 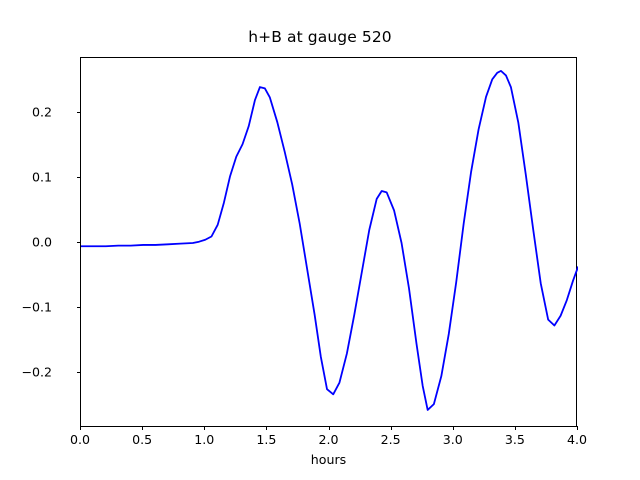 What do you see at coordinates (577, 439) in the screenshot?
I see `x-tick-label: 4.0` at bounding box center [577, 439].